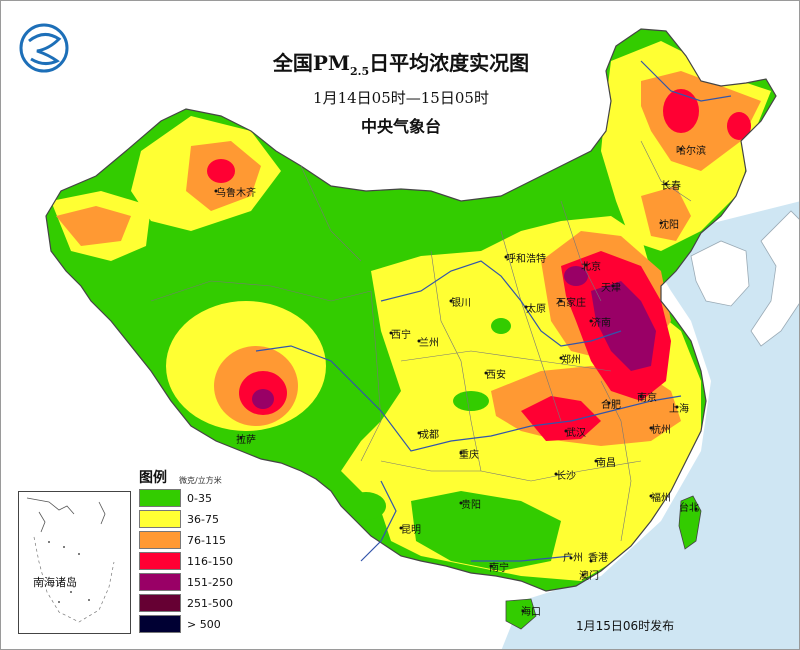  I want to click on city-label: 石家庄, so click(571, 302).